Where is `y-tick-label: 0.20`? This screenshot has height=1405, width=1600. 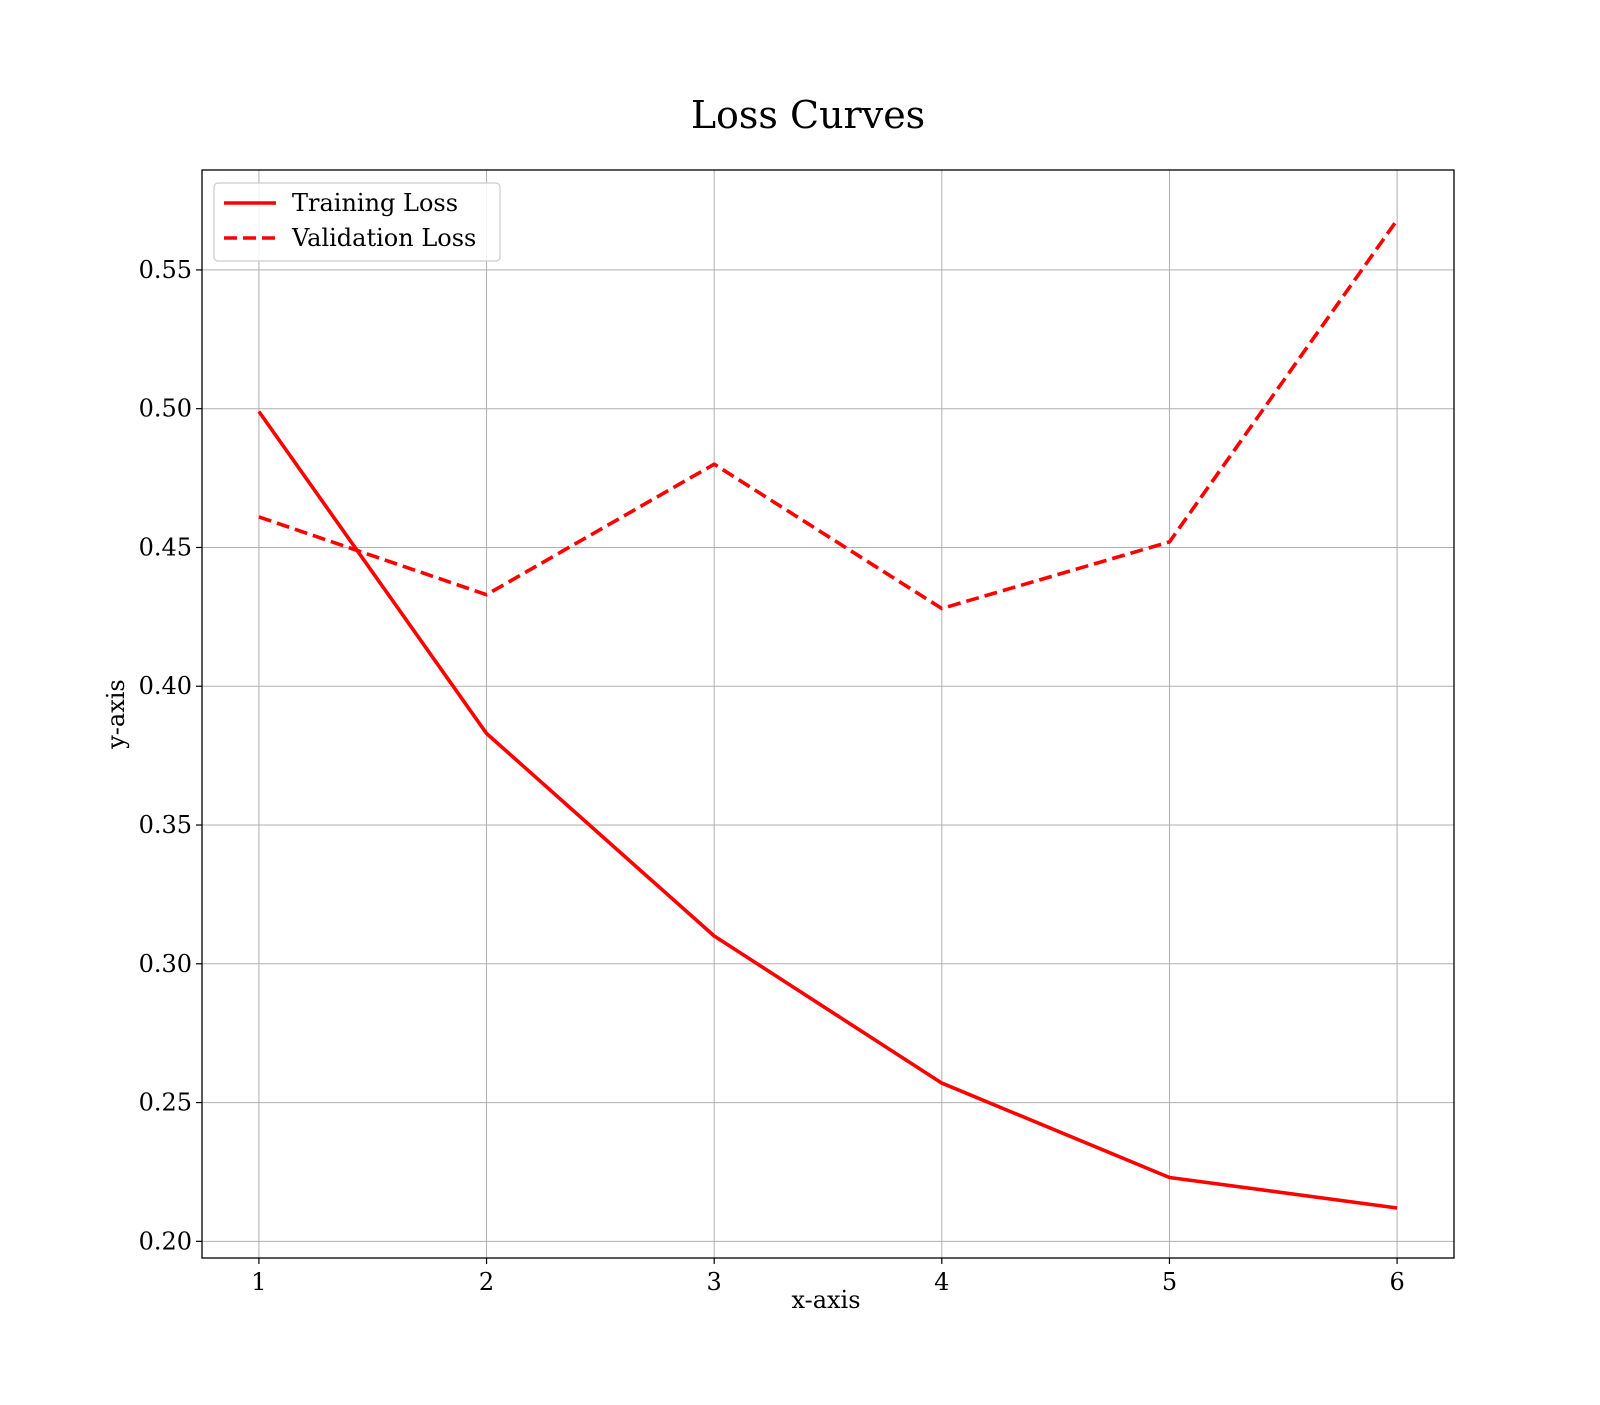 y-tick-label: 0.20 is located at coordinates (165, 1241).